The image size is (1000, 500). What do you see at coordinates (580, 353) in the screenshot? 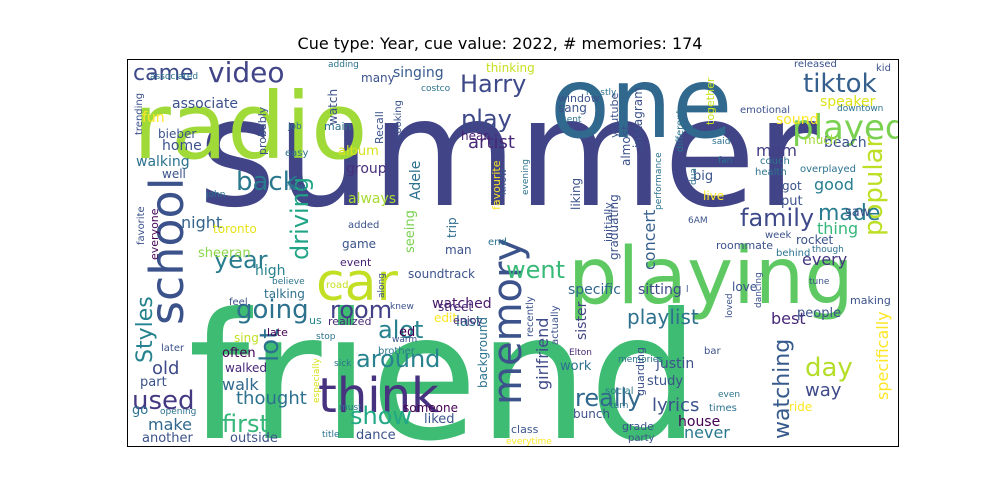
I see `word-elton: Elton` at bounding box center [580, 353].